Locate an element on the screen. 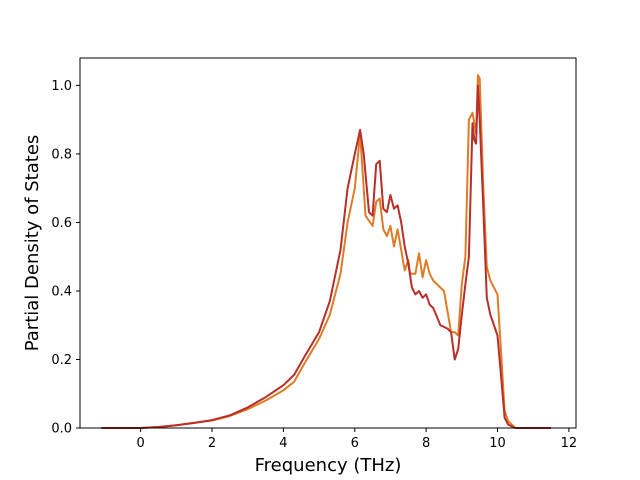  x-tick-label: 12 is located at coordinates (569, 443).